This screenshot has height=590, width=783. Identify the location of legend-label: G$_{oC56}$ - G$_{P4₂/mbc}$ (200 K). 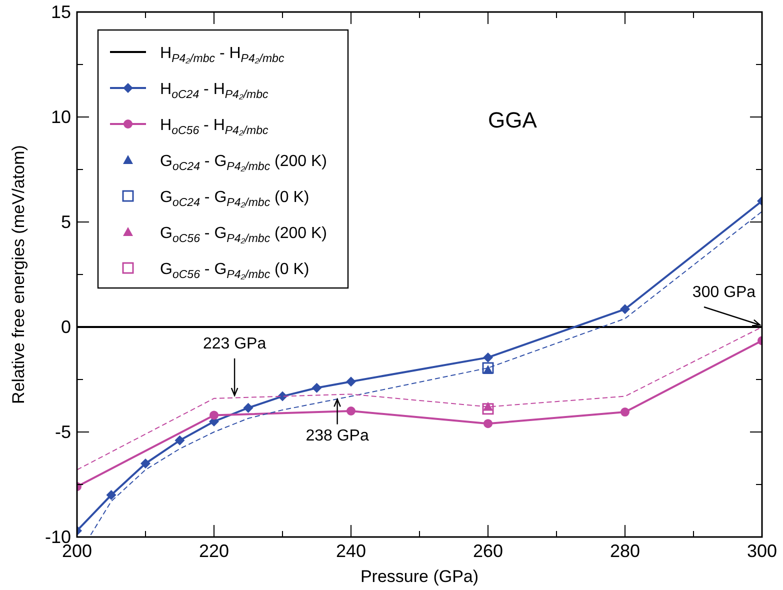
(244, 235).